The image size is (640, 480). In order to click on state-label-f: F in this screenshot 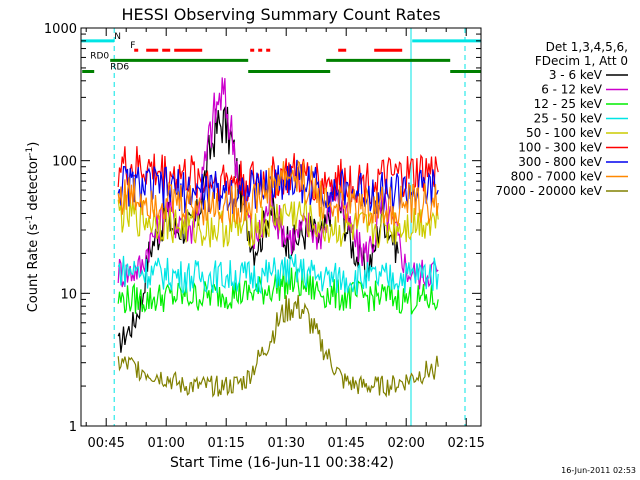, I will do `click(132, 46)`.